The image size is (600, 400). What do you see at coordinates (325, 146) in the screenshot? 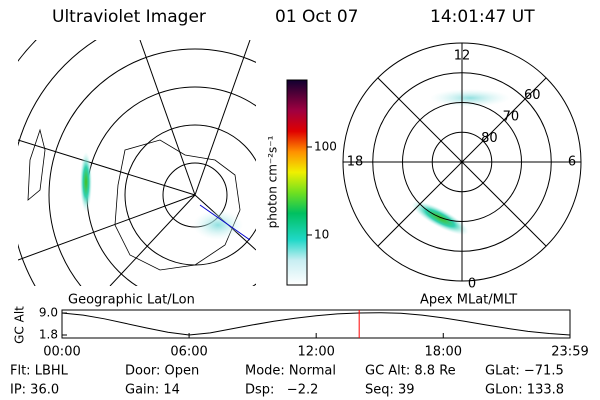
I see `colorbar-tick-label: 100` at bounding box center [325, 146].